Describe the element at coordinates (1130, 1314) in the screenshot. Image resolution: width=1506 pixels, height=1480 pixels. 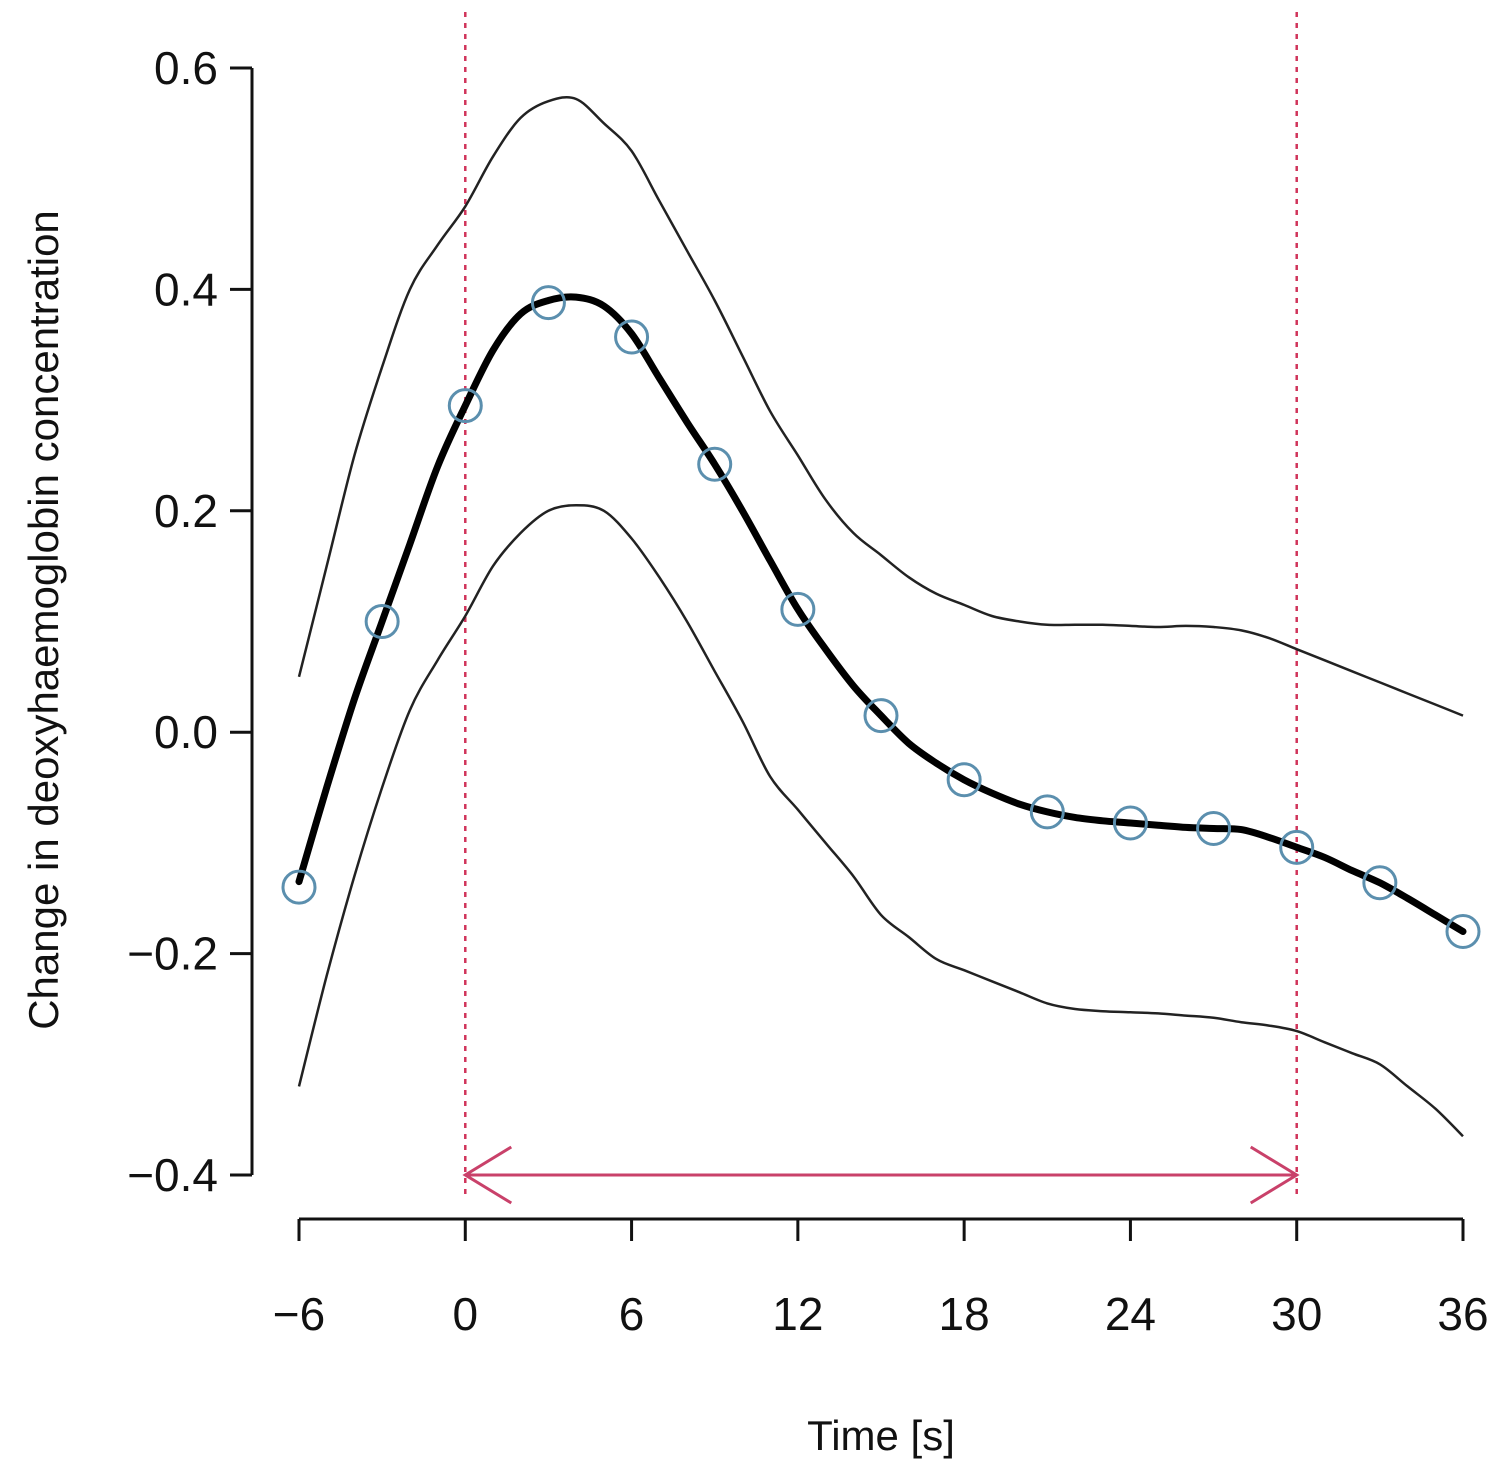
I see `x-tick-label: 24` at that location.